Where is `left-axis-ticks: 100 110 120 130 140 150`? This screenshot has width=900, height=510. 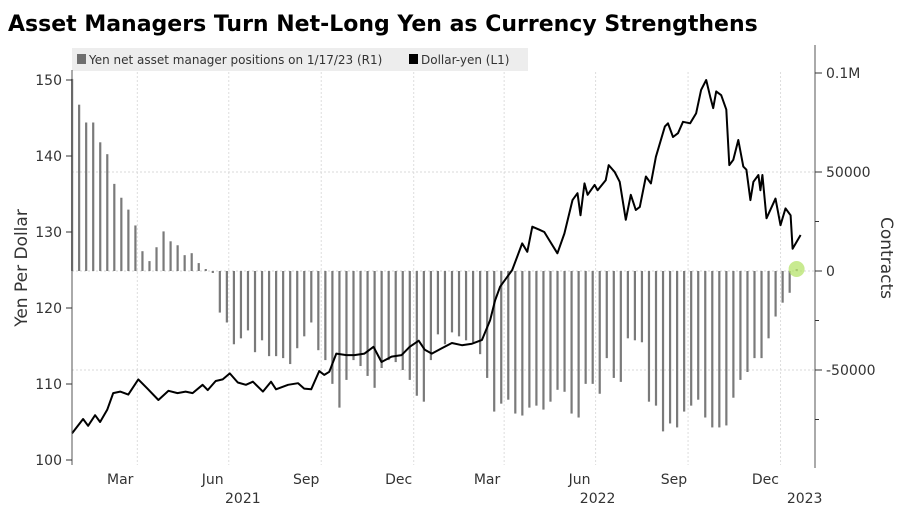
left-axis-ticks: 100 110 120 130 140 150 is located at coordinates (53, 271).